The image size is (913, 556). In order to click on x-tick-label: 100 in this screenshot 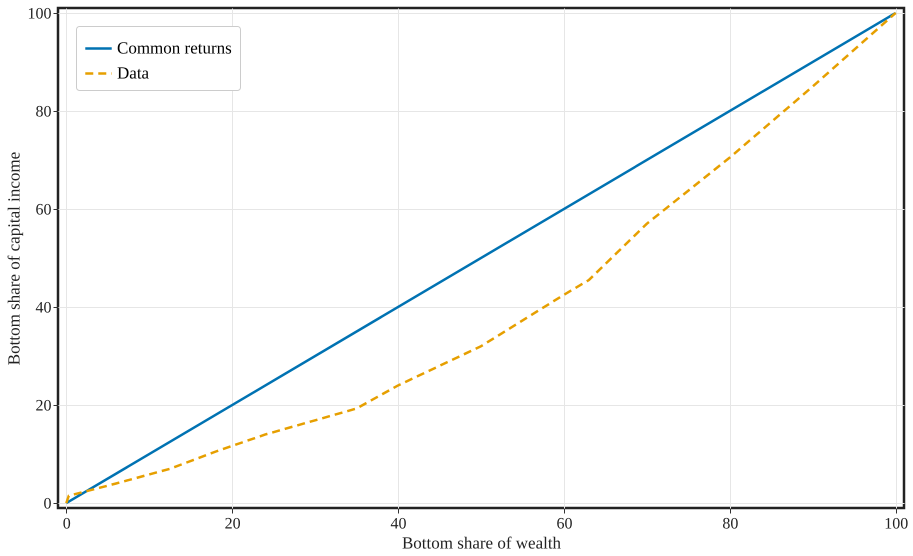, I will do `click(896, 524)`.